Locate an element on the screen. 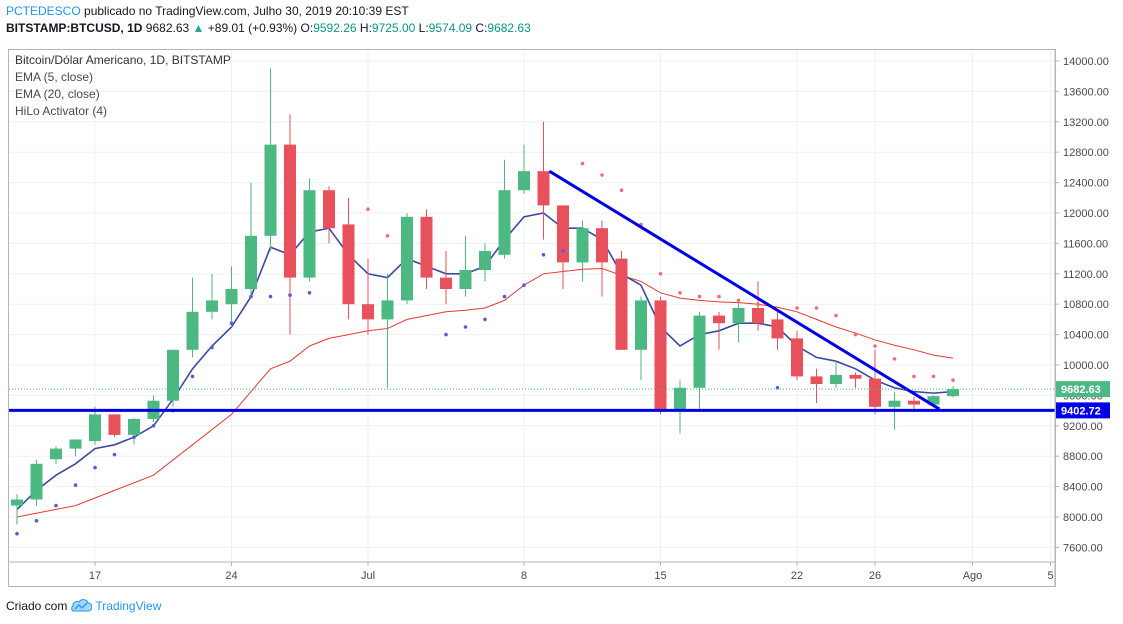  x-tick-label: Jul is located at coordinates (368, 576).